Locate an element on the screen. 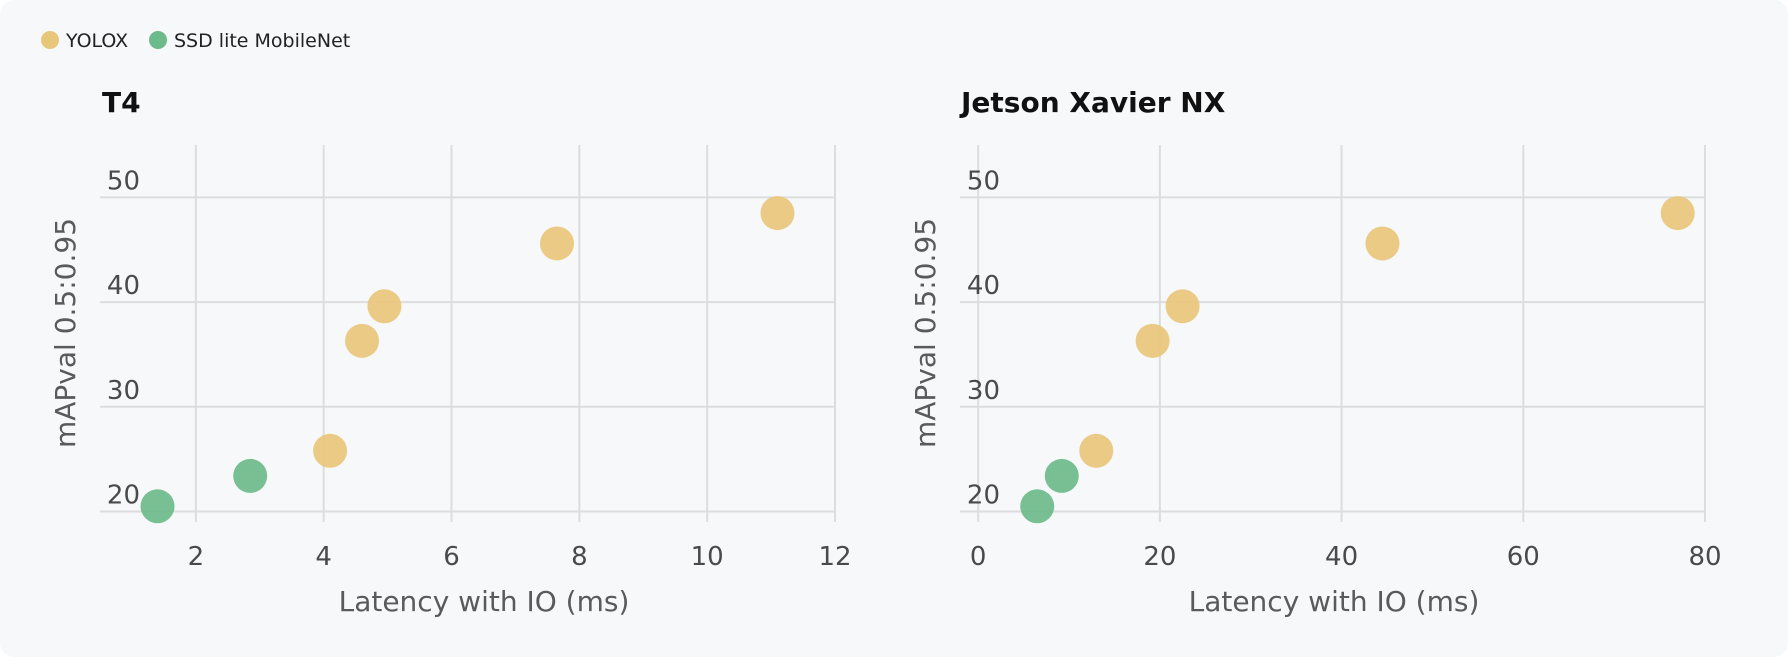  legend-label-1: SSD lite MobileNet is located at coordinates (262, 41).